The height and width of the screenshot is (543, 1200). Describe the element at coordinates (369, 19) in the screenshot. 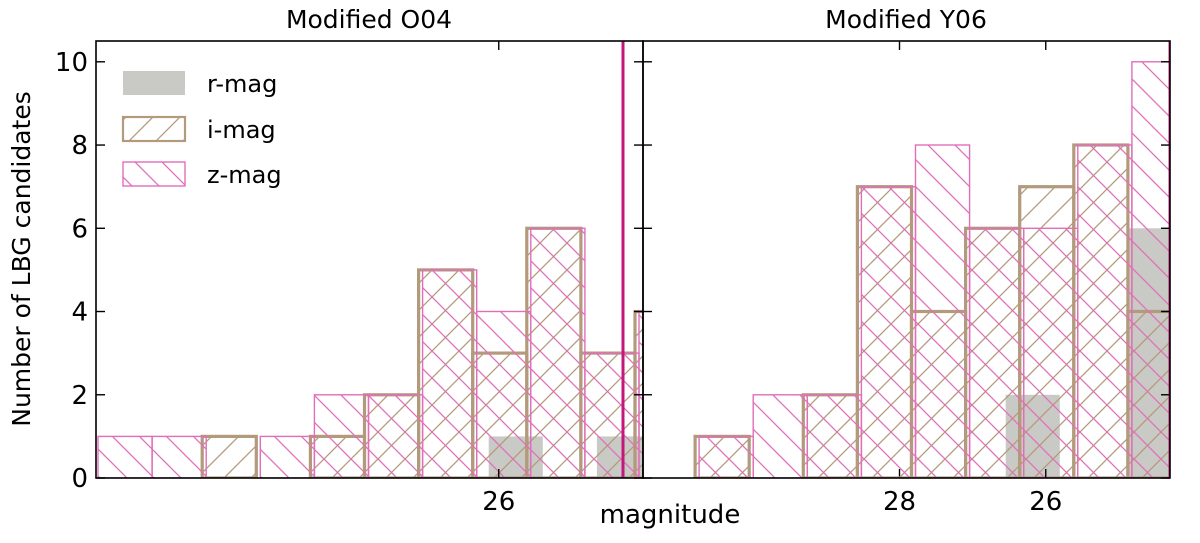

I see `panel-left-title: Modified O04` at that location.